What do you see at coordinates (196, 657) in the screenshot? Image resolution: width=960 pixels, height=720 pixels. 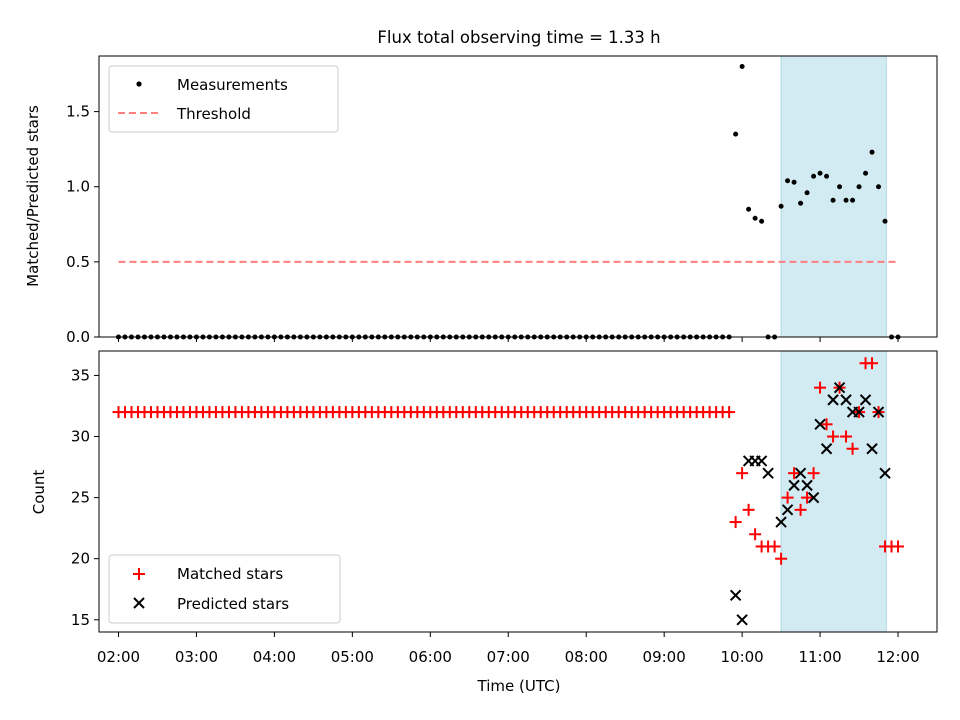 I see `x-tick-label: 03:00` at bounding box center [196, 657].